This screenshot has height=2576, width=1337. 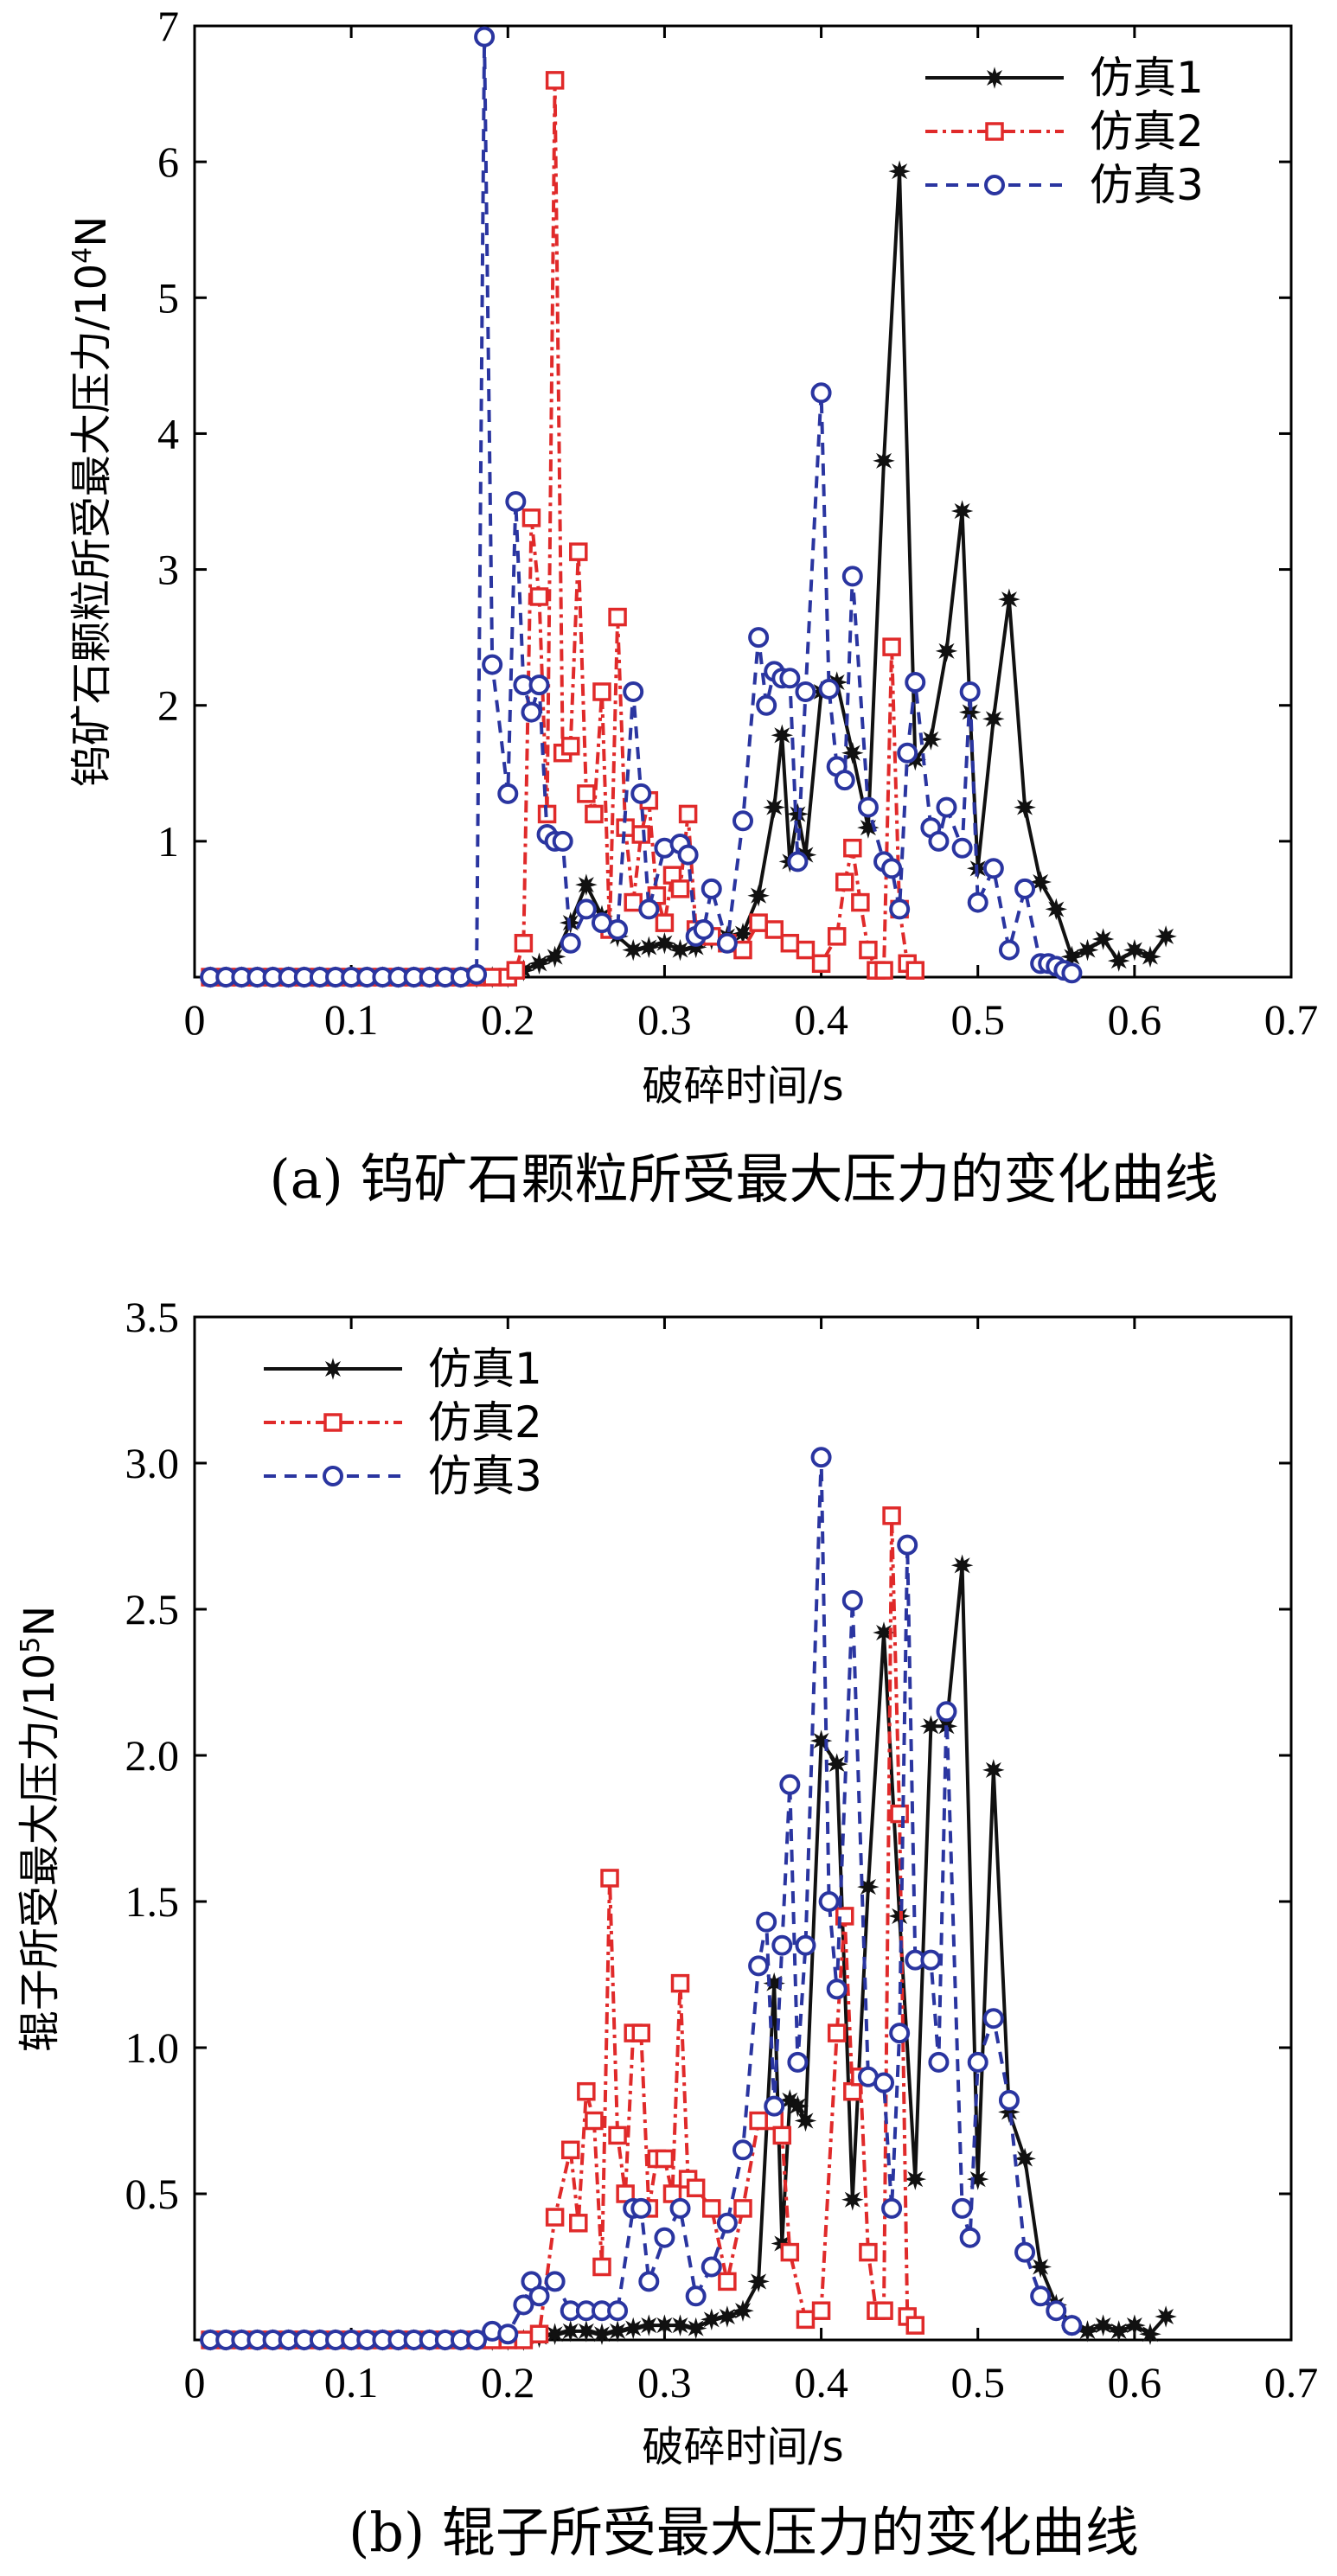 I want to click on y-tick-label: 0.5, so click(x=152, y=2194).